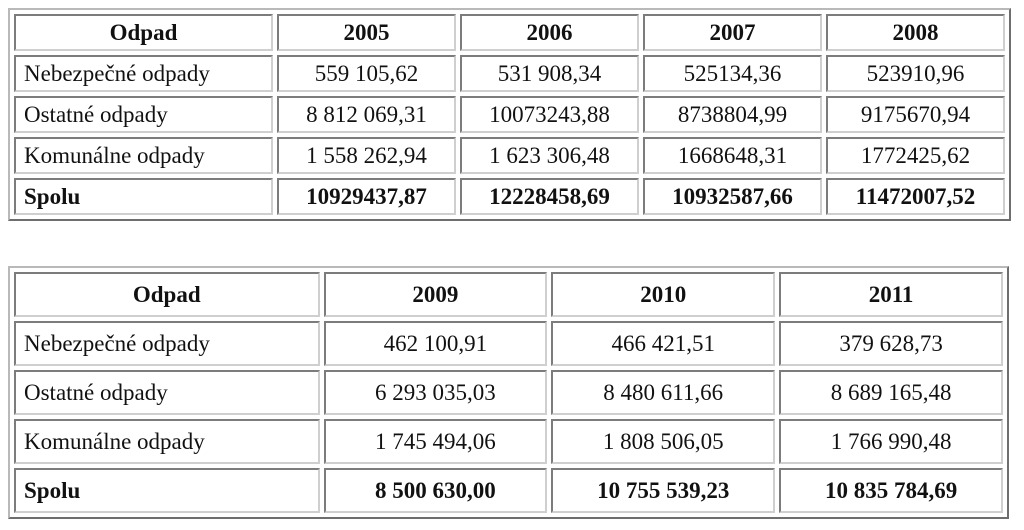 The width and height of the screenshot is (1024, 530). I want to click on table-cell: 8 500 630,00, so click(435, 490).